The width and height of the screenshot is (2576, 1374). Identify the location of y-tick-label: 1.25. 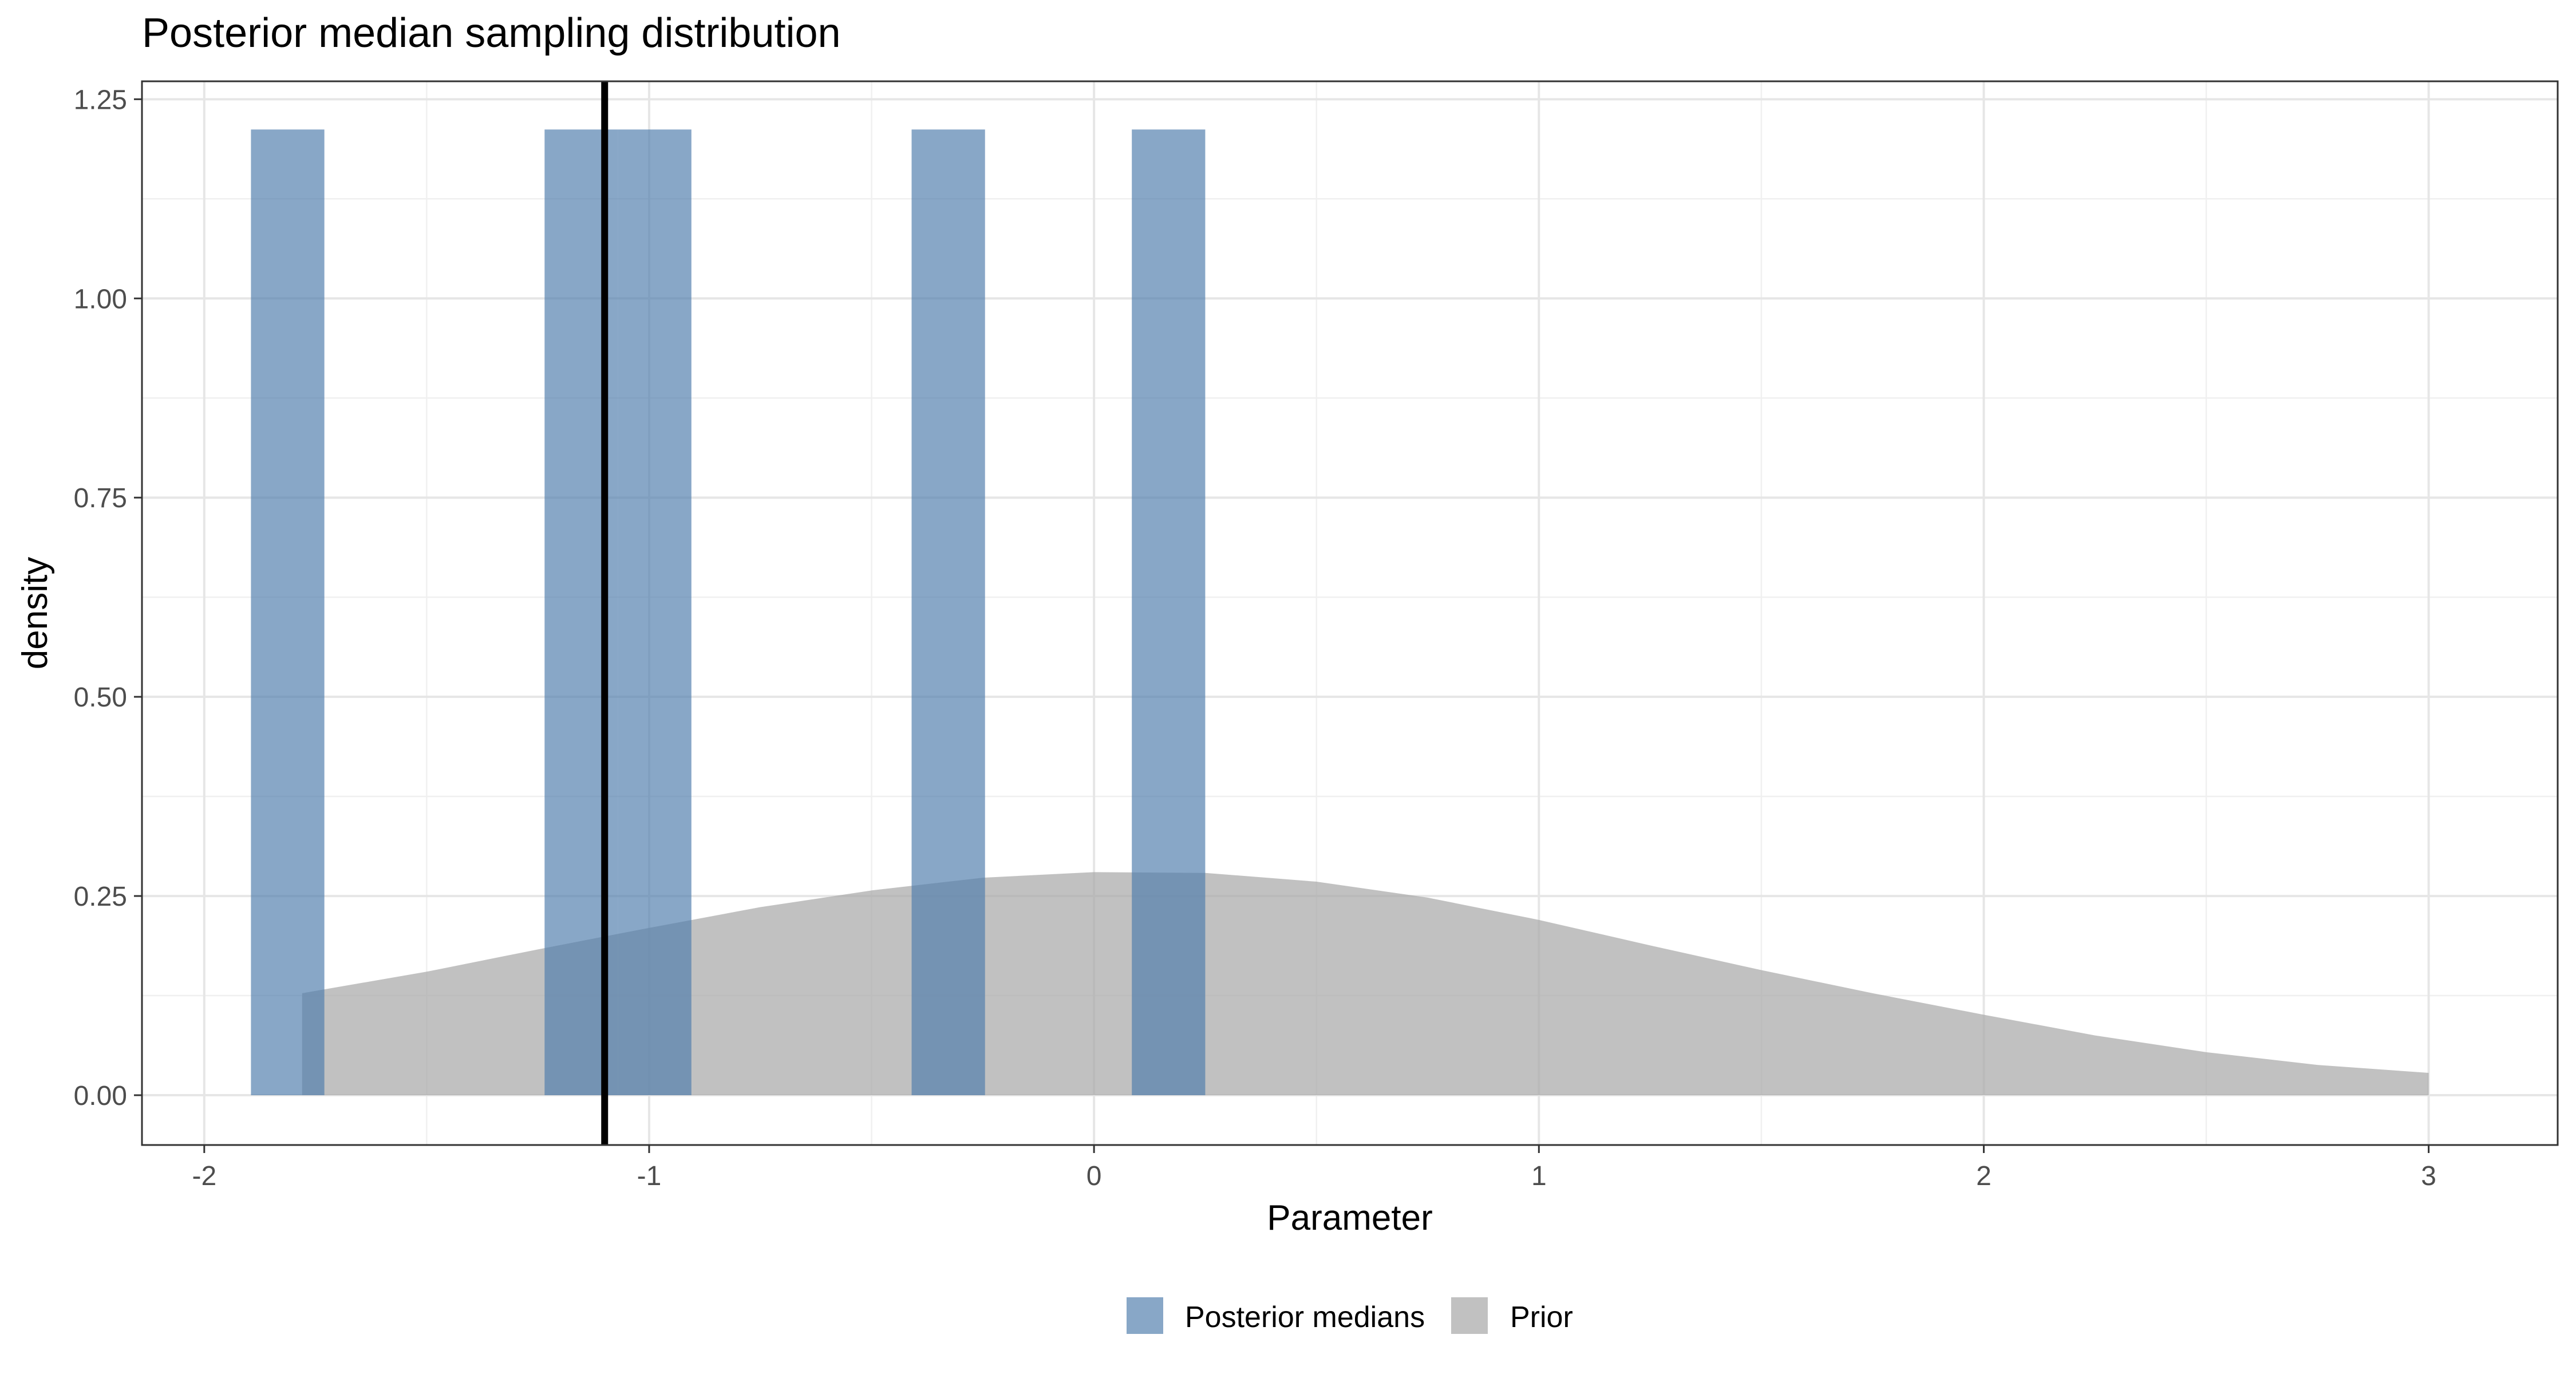
(100, 100).